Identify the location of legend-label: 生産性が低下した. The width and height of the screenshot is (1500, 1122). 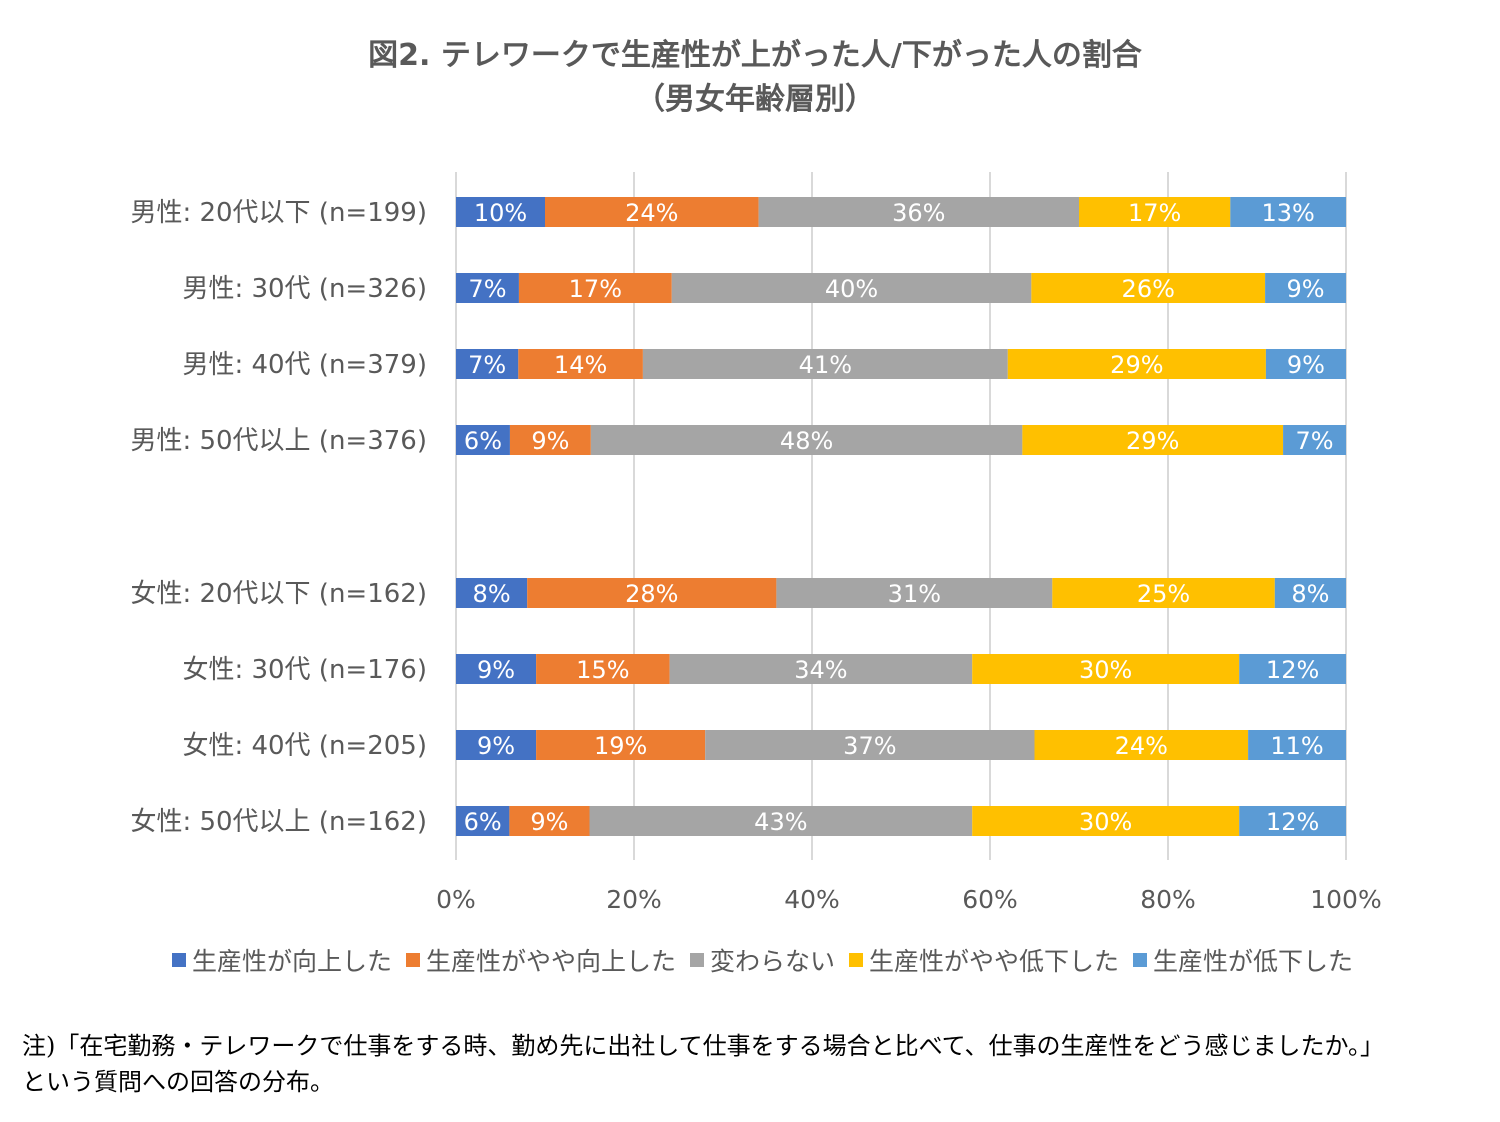
(1253, 961).